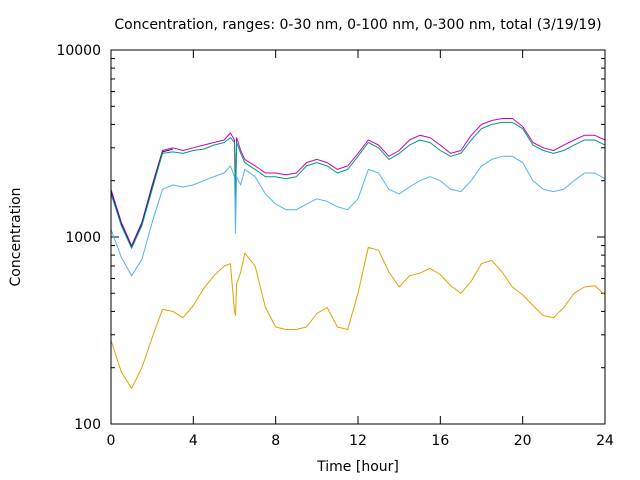 This screenshot has height=480, width=640. What do you see at coordinates (16, 236) in the screenshot?
I see `y-axis-label: Concentration` at bounding box center [16, 236].